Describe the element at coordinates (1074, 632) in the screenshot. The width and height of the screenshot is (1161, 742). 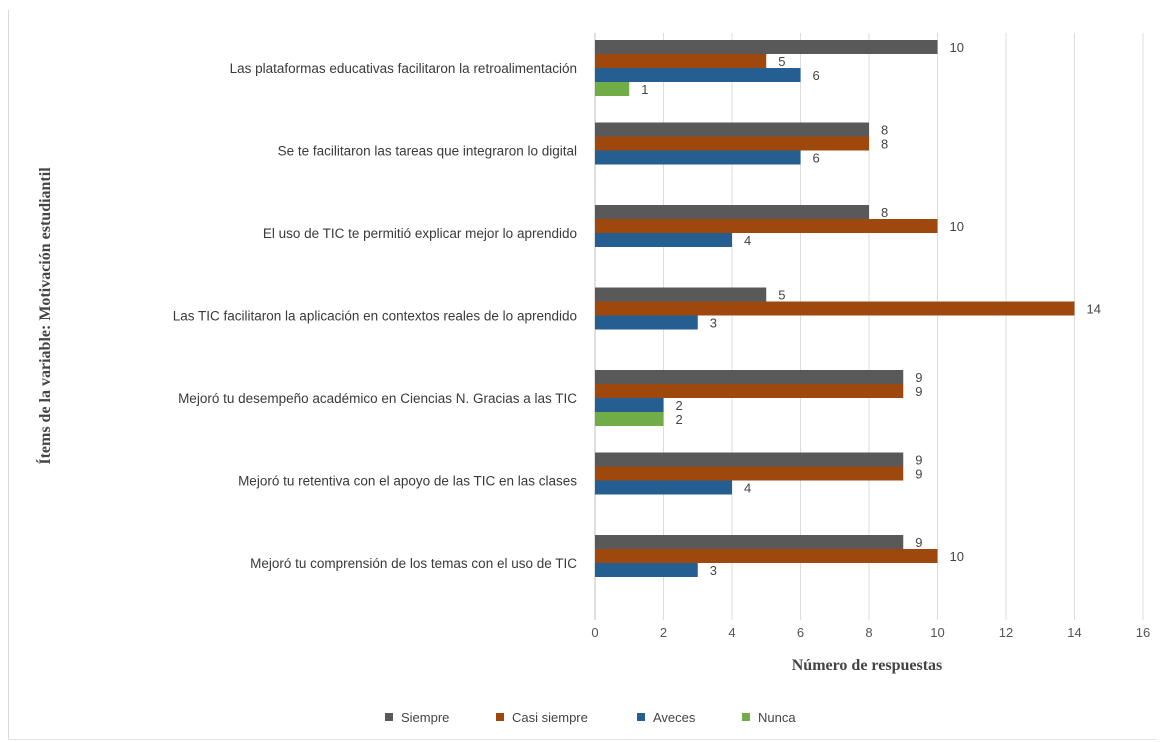
I see `x-tick-label: 14` at that location.